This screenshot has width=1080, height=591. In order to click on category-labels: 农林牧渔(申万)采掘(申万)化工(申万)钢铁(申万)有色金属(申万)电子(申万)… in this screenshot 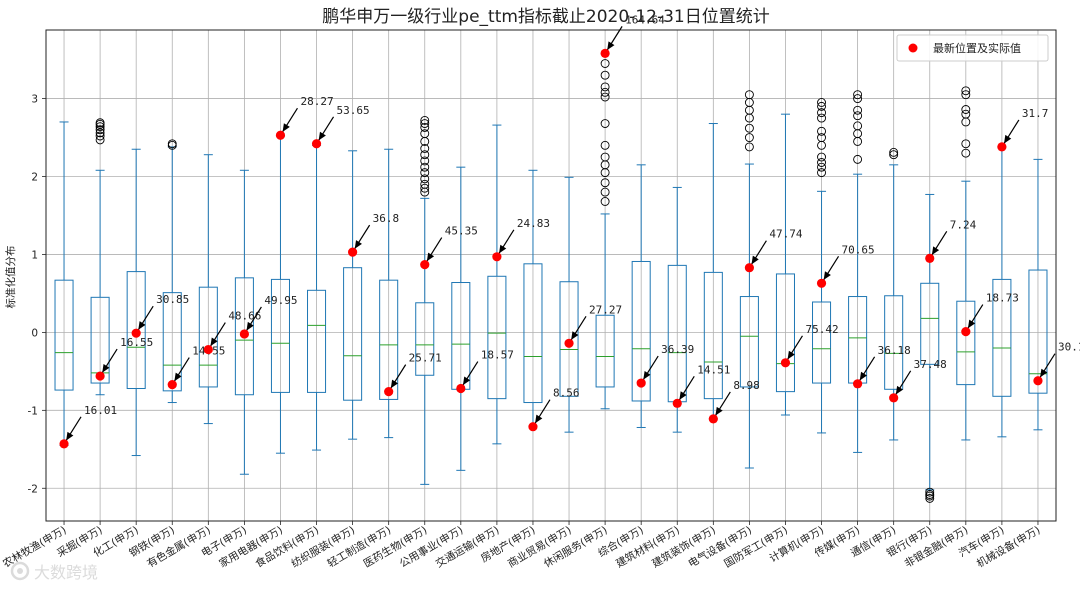, I will do `click(521, 546)`.